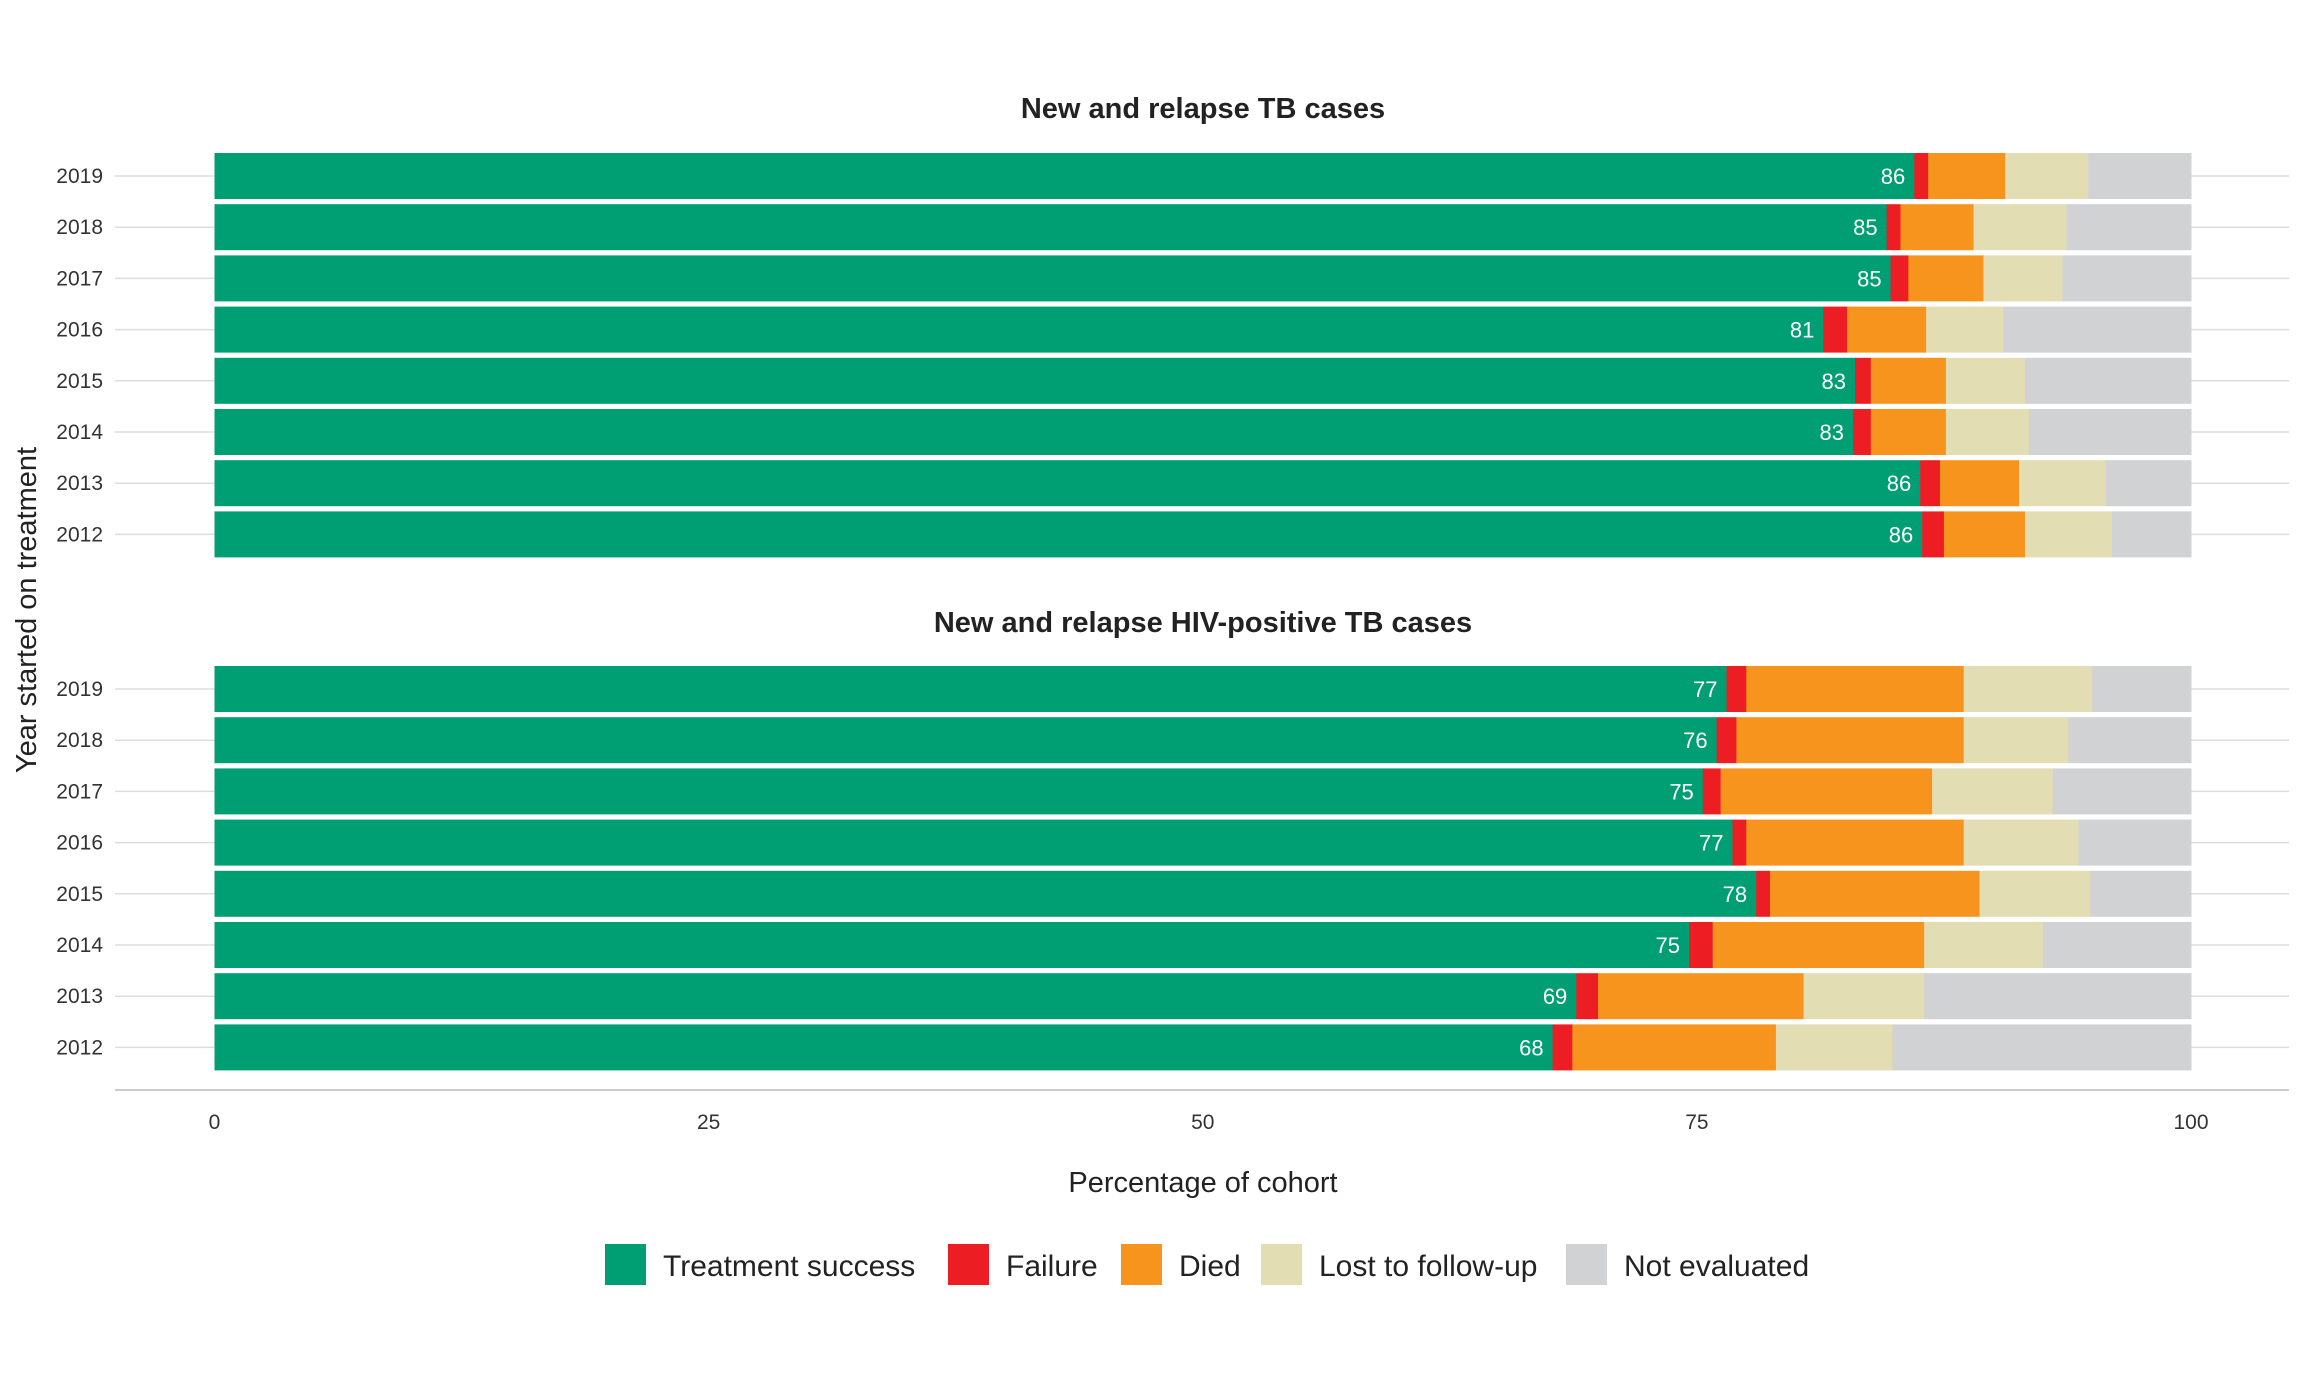 The height and width of the screenshot is (1382, 2304). What do you see at coordinates (79, 534) in the screenshot?
I see `y-tick-label: 2012` at bounding box center [79, 534].